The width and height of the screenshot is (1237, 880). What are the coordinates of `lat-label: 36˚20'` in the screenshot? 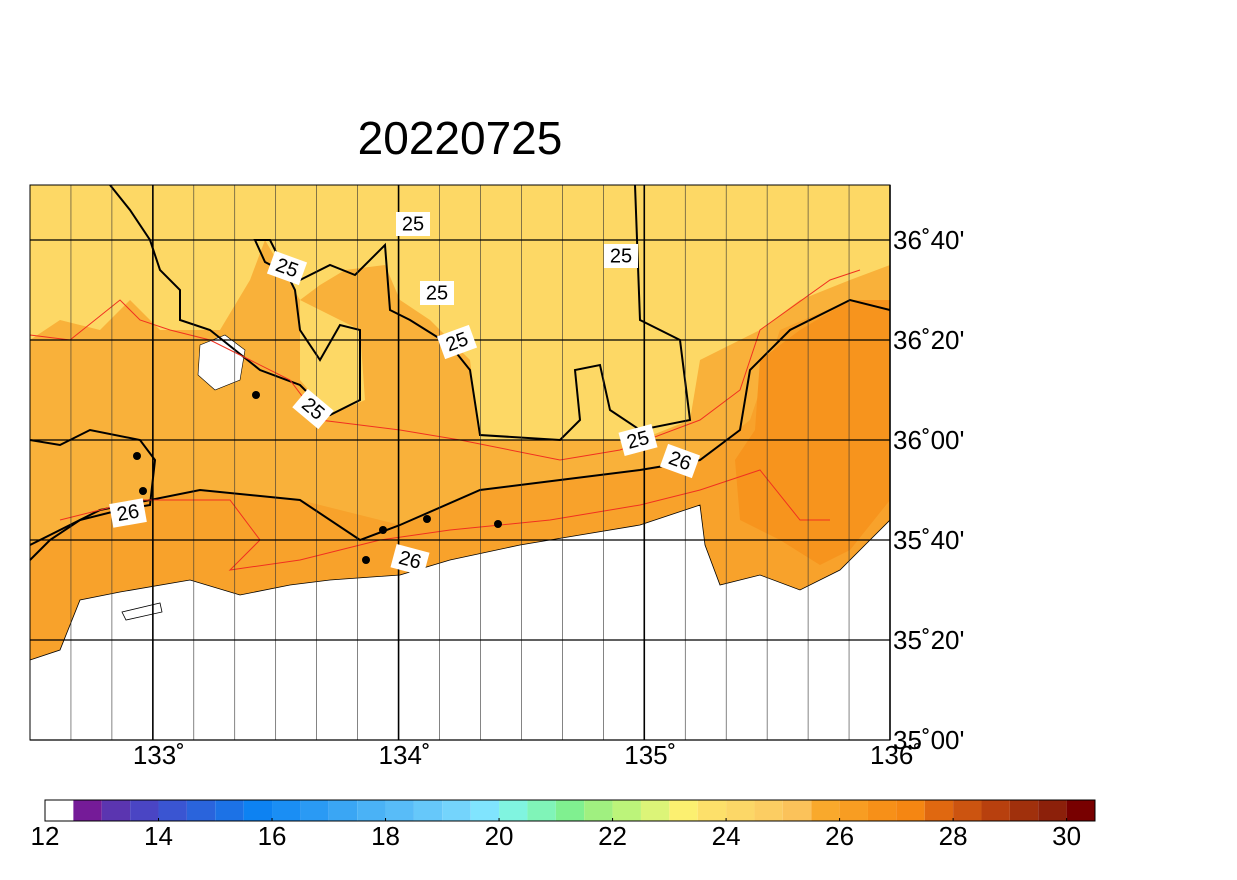 It's located at (928, 340).